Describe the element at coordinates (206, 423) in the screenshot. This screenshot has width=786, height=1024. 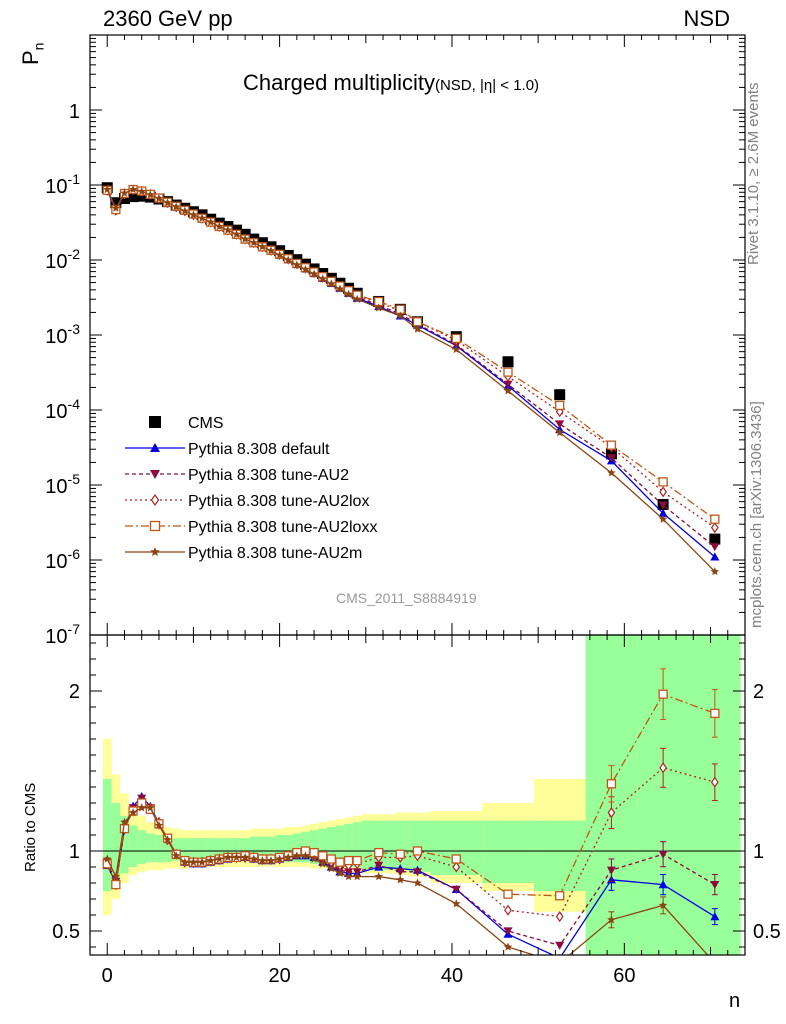
I see `legend-label-data: CMS` at that location.